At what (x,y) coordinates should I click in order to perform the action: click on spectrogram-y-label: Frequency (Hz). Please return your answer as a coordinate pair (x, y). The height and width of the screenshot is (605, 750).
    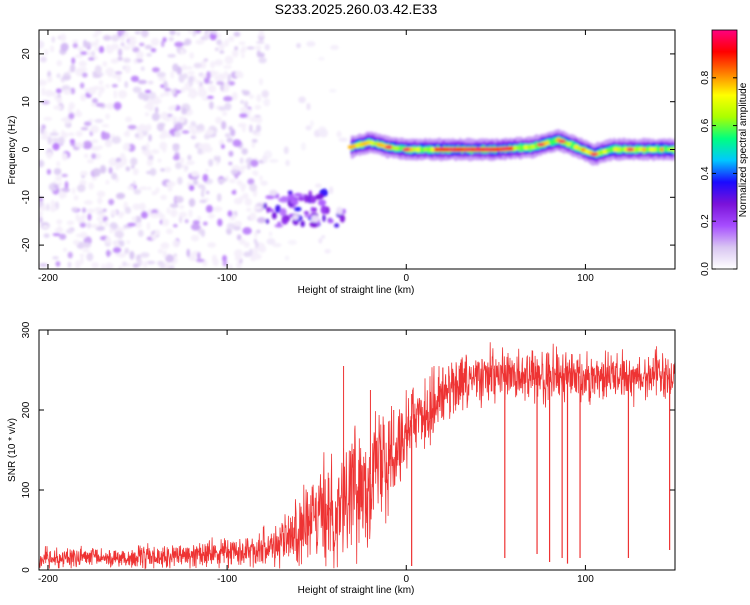
    Looking at the image, I should click on (12, 150).